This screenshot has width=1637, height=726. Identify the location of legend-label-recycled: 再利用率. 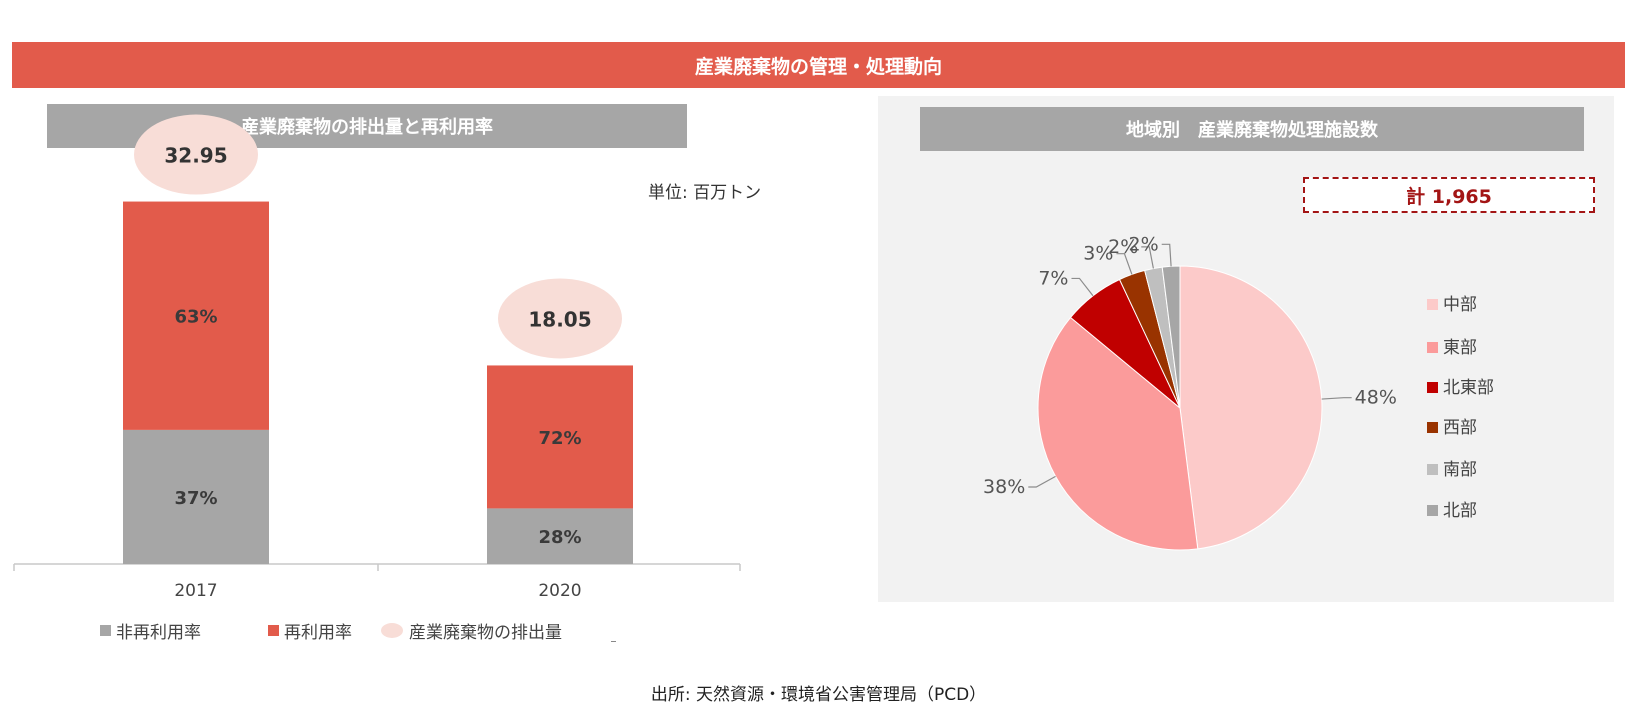
(318, 633).